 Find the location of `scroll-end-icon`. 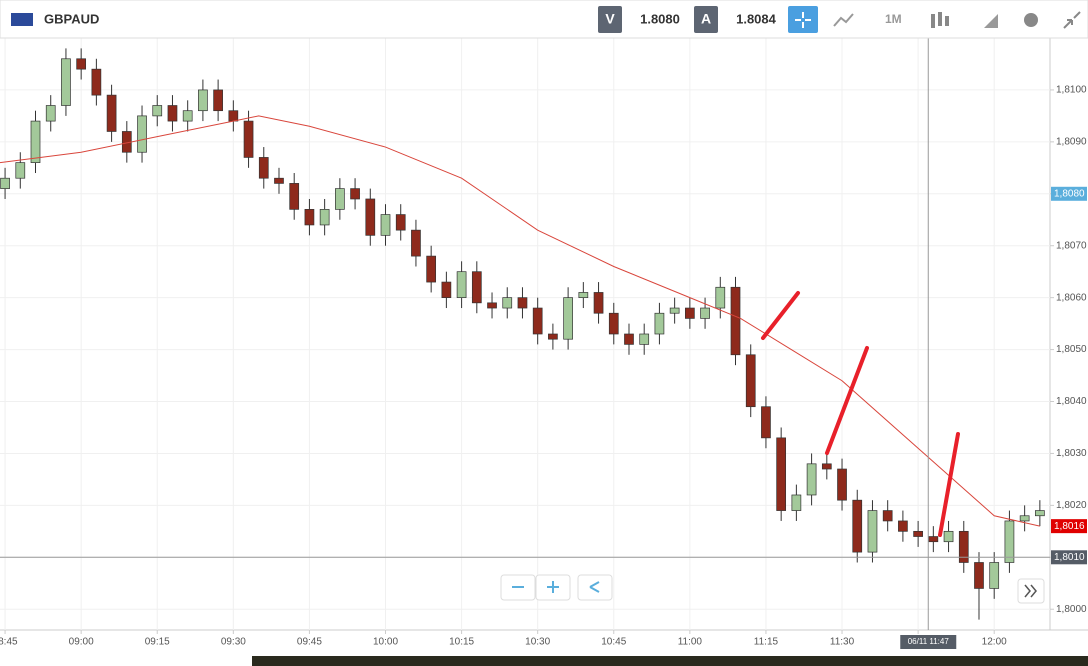

scroll-end-icon is located at coordinates (1030, 591).